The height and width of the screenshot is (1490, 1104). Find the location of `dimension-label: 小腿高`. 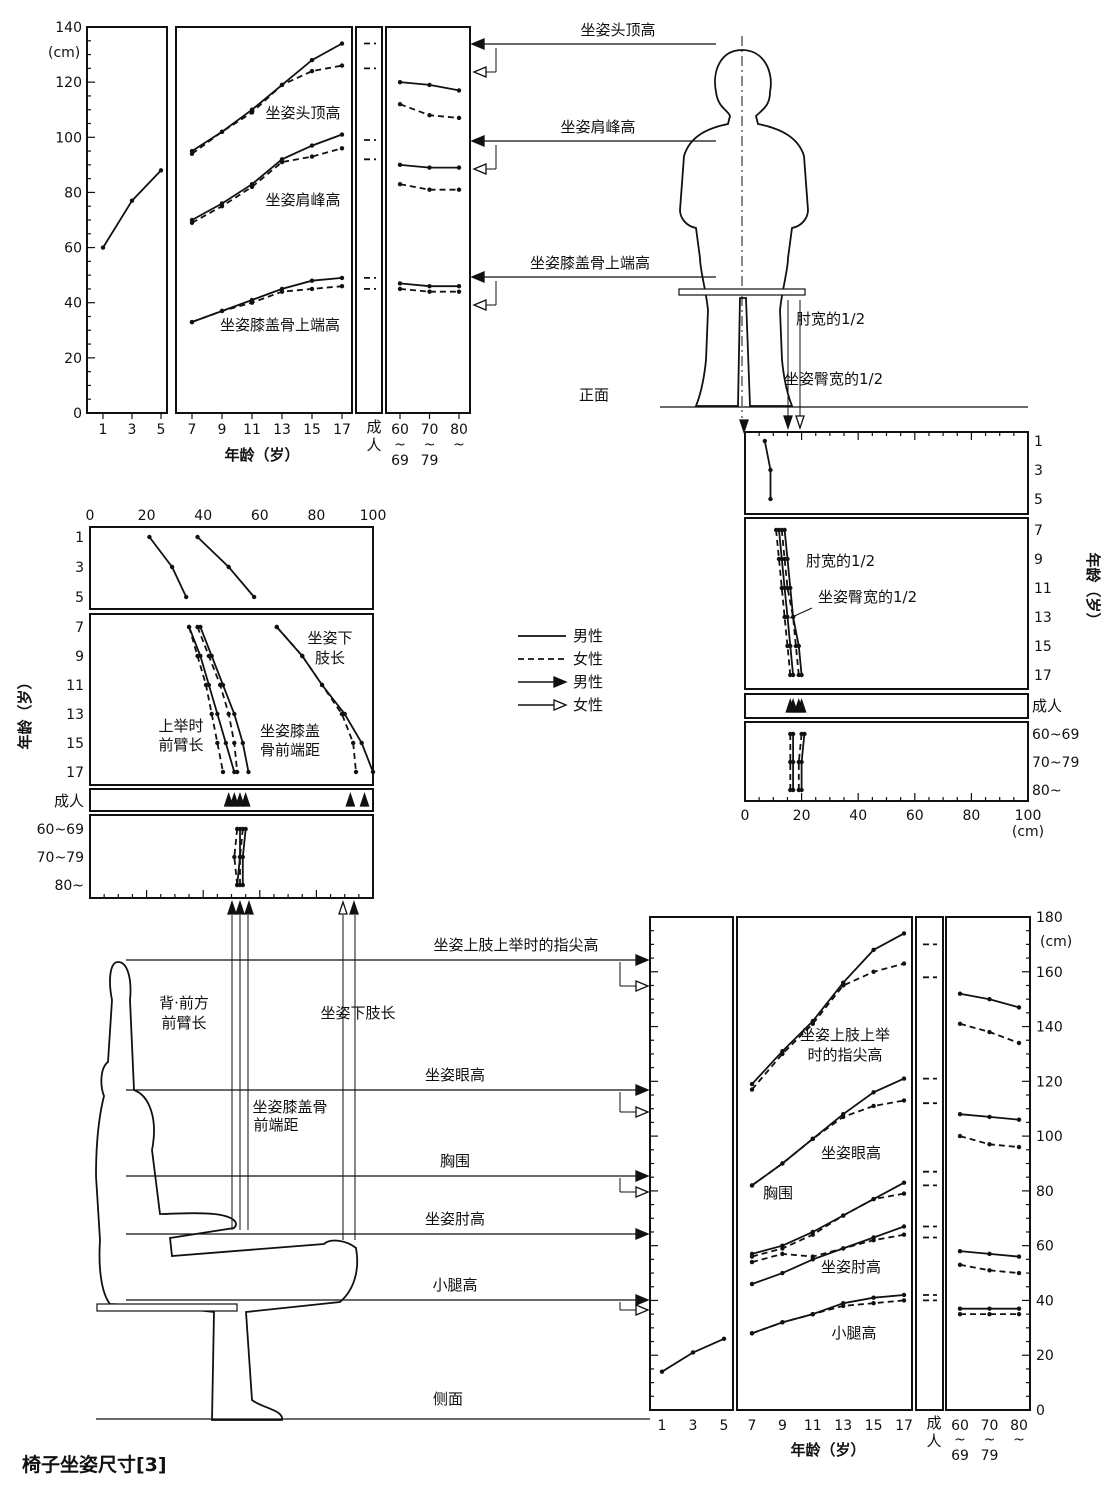

dimension-label: 小腿高 is located at coordinates (454, 1285).